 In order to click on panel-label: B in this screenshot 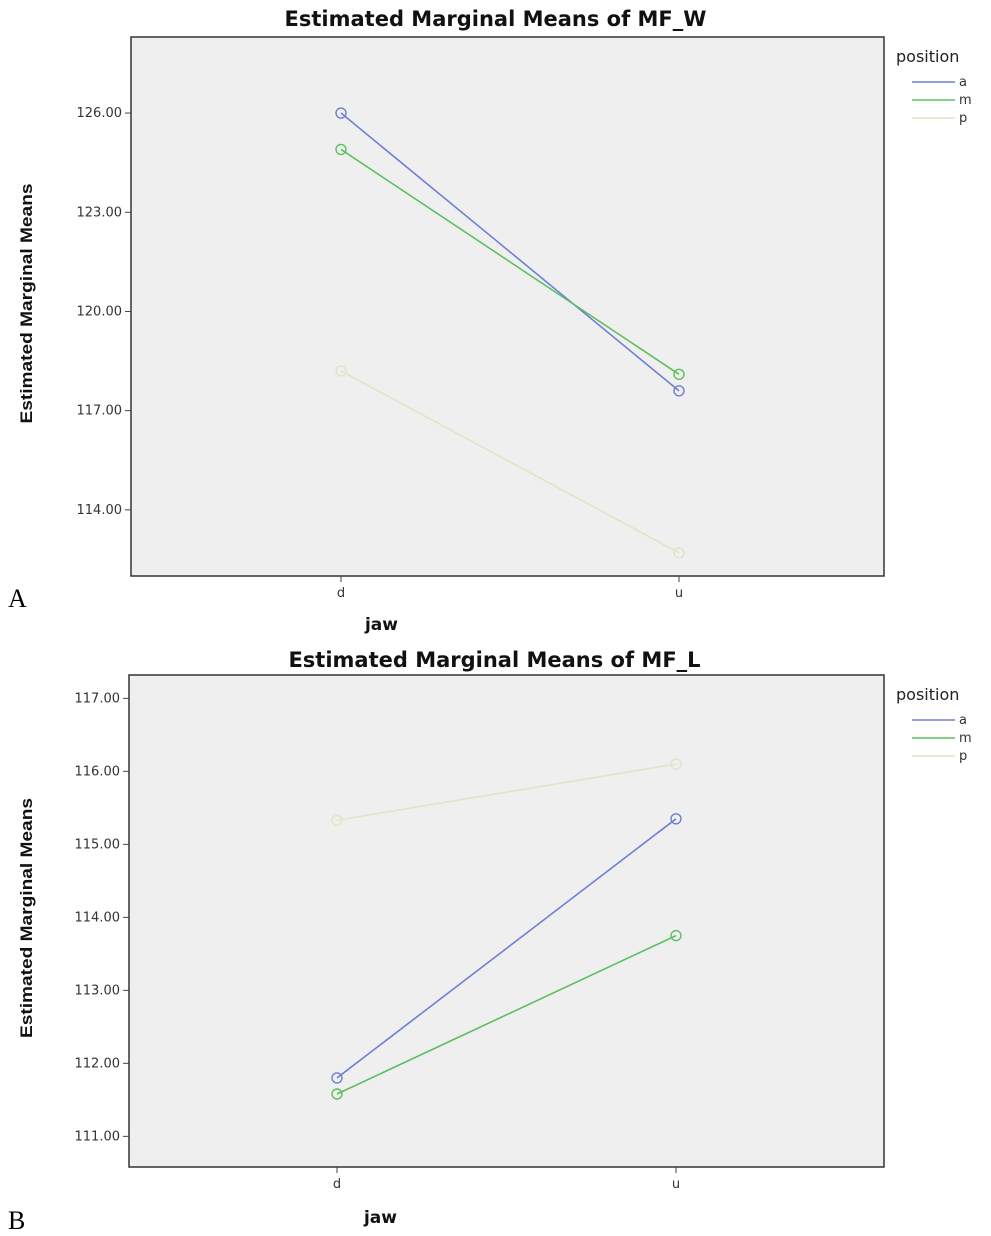, I will do `click(16, 1220)`.